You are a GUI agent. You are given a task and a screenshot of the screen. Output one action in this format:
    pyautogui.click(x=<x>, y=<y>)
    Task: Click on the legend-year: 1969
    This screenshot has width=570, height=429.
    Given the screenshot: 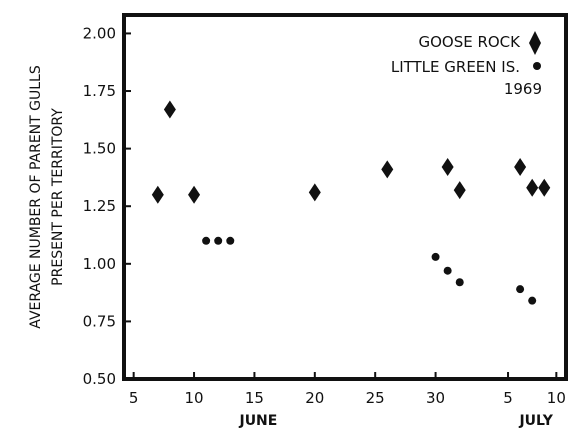 What is the action you would take?
    pyautogui.click(x=523, y=89)
    